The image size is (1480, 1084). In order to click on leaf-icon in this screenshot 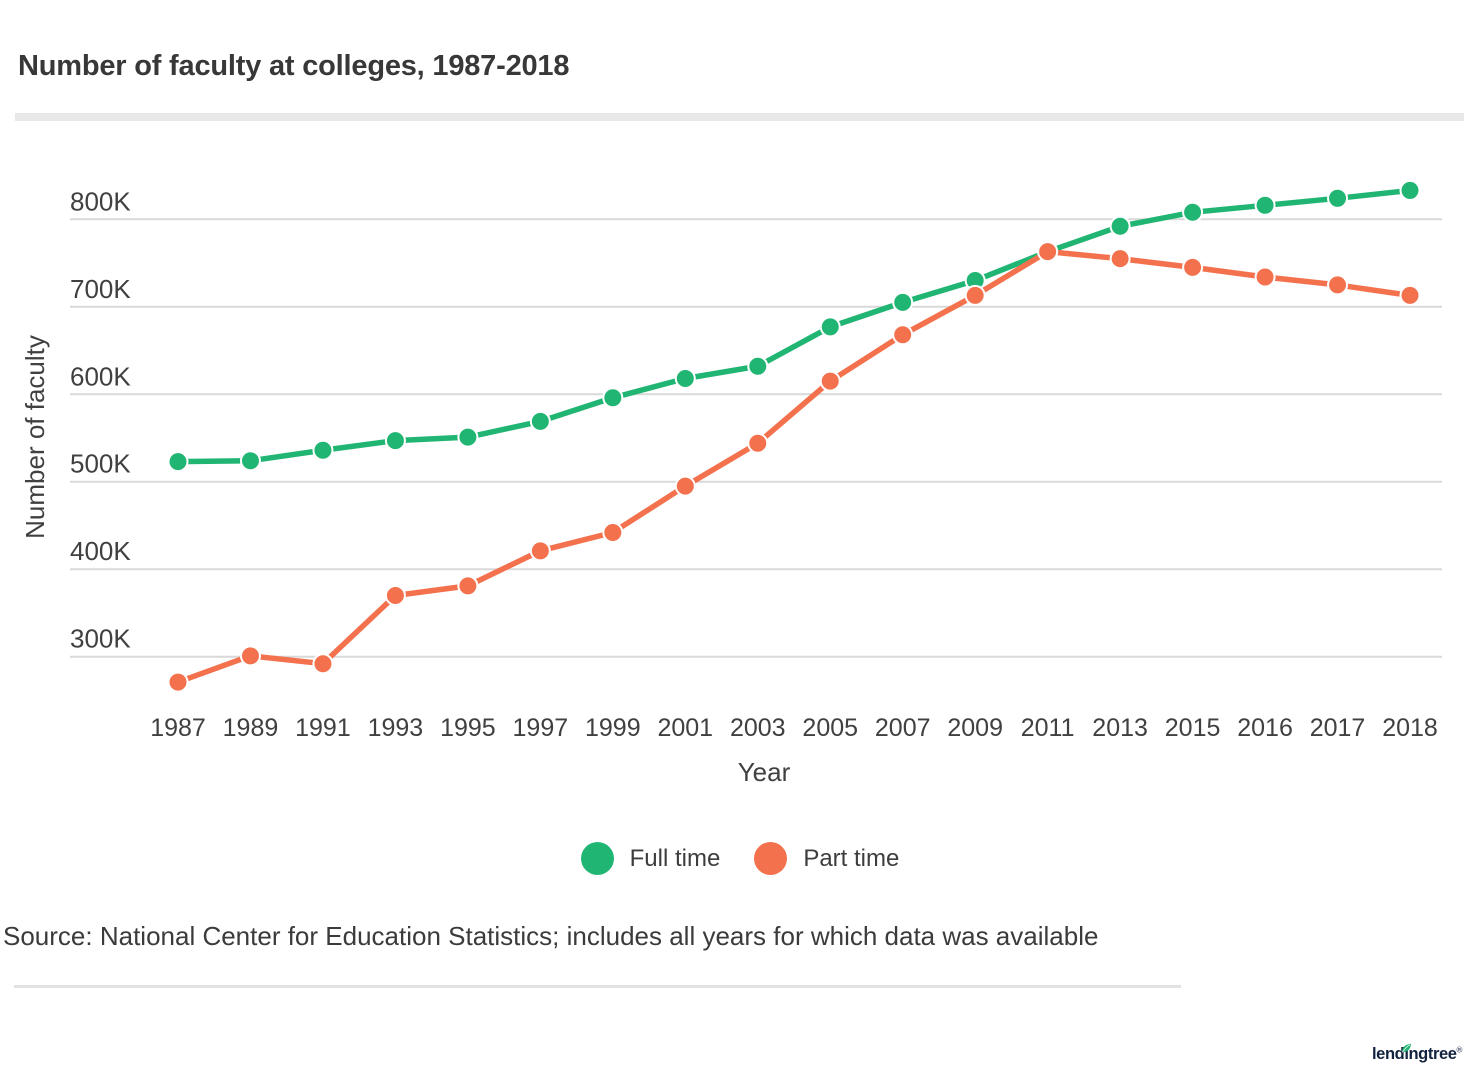, I will do `click(1406, 1048)`.